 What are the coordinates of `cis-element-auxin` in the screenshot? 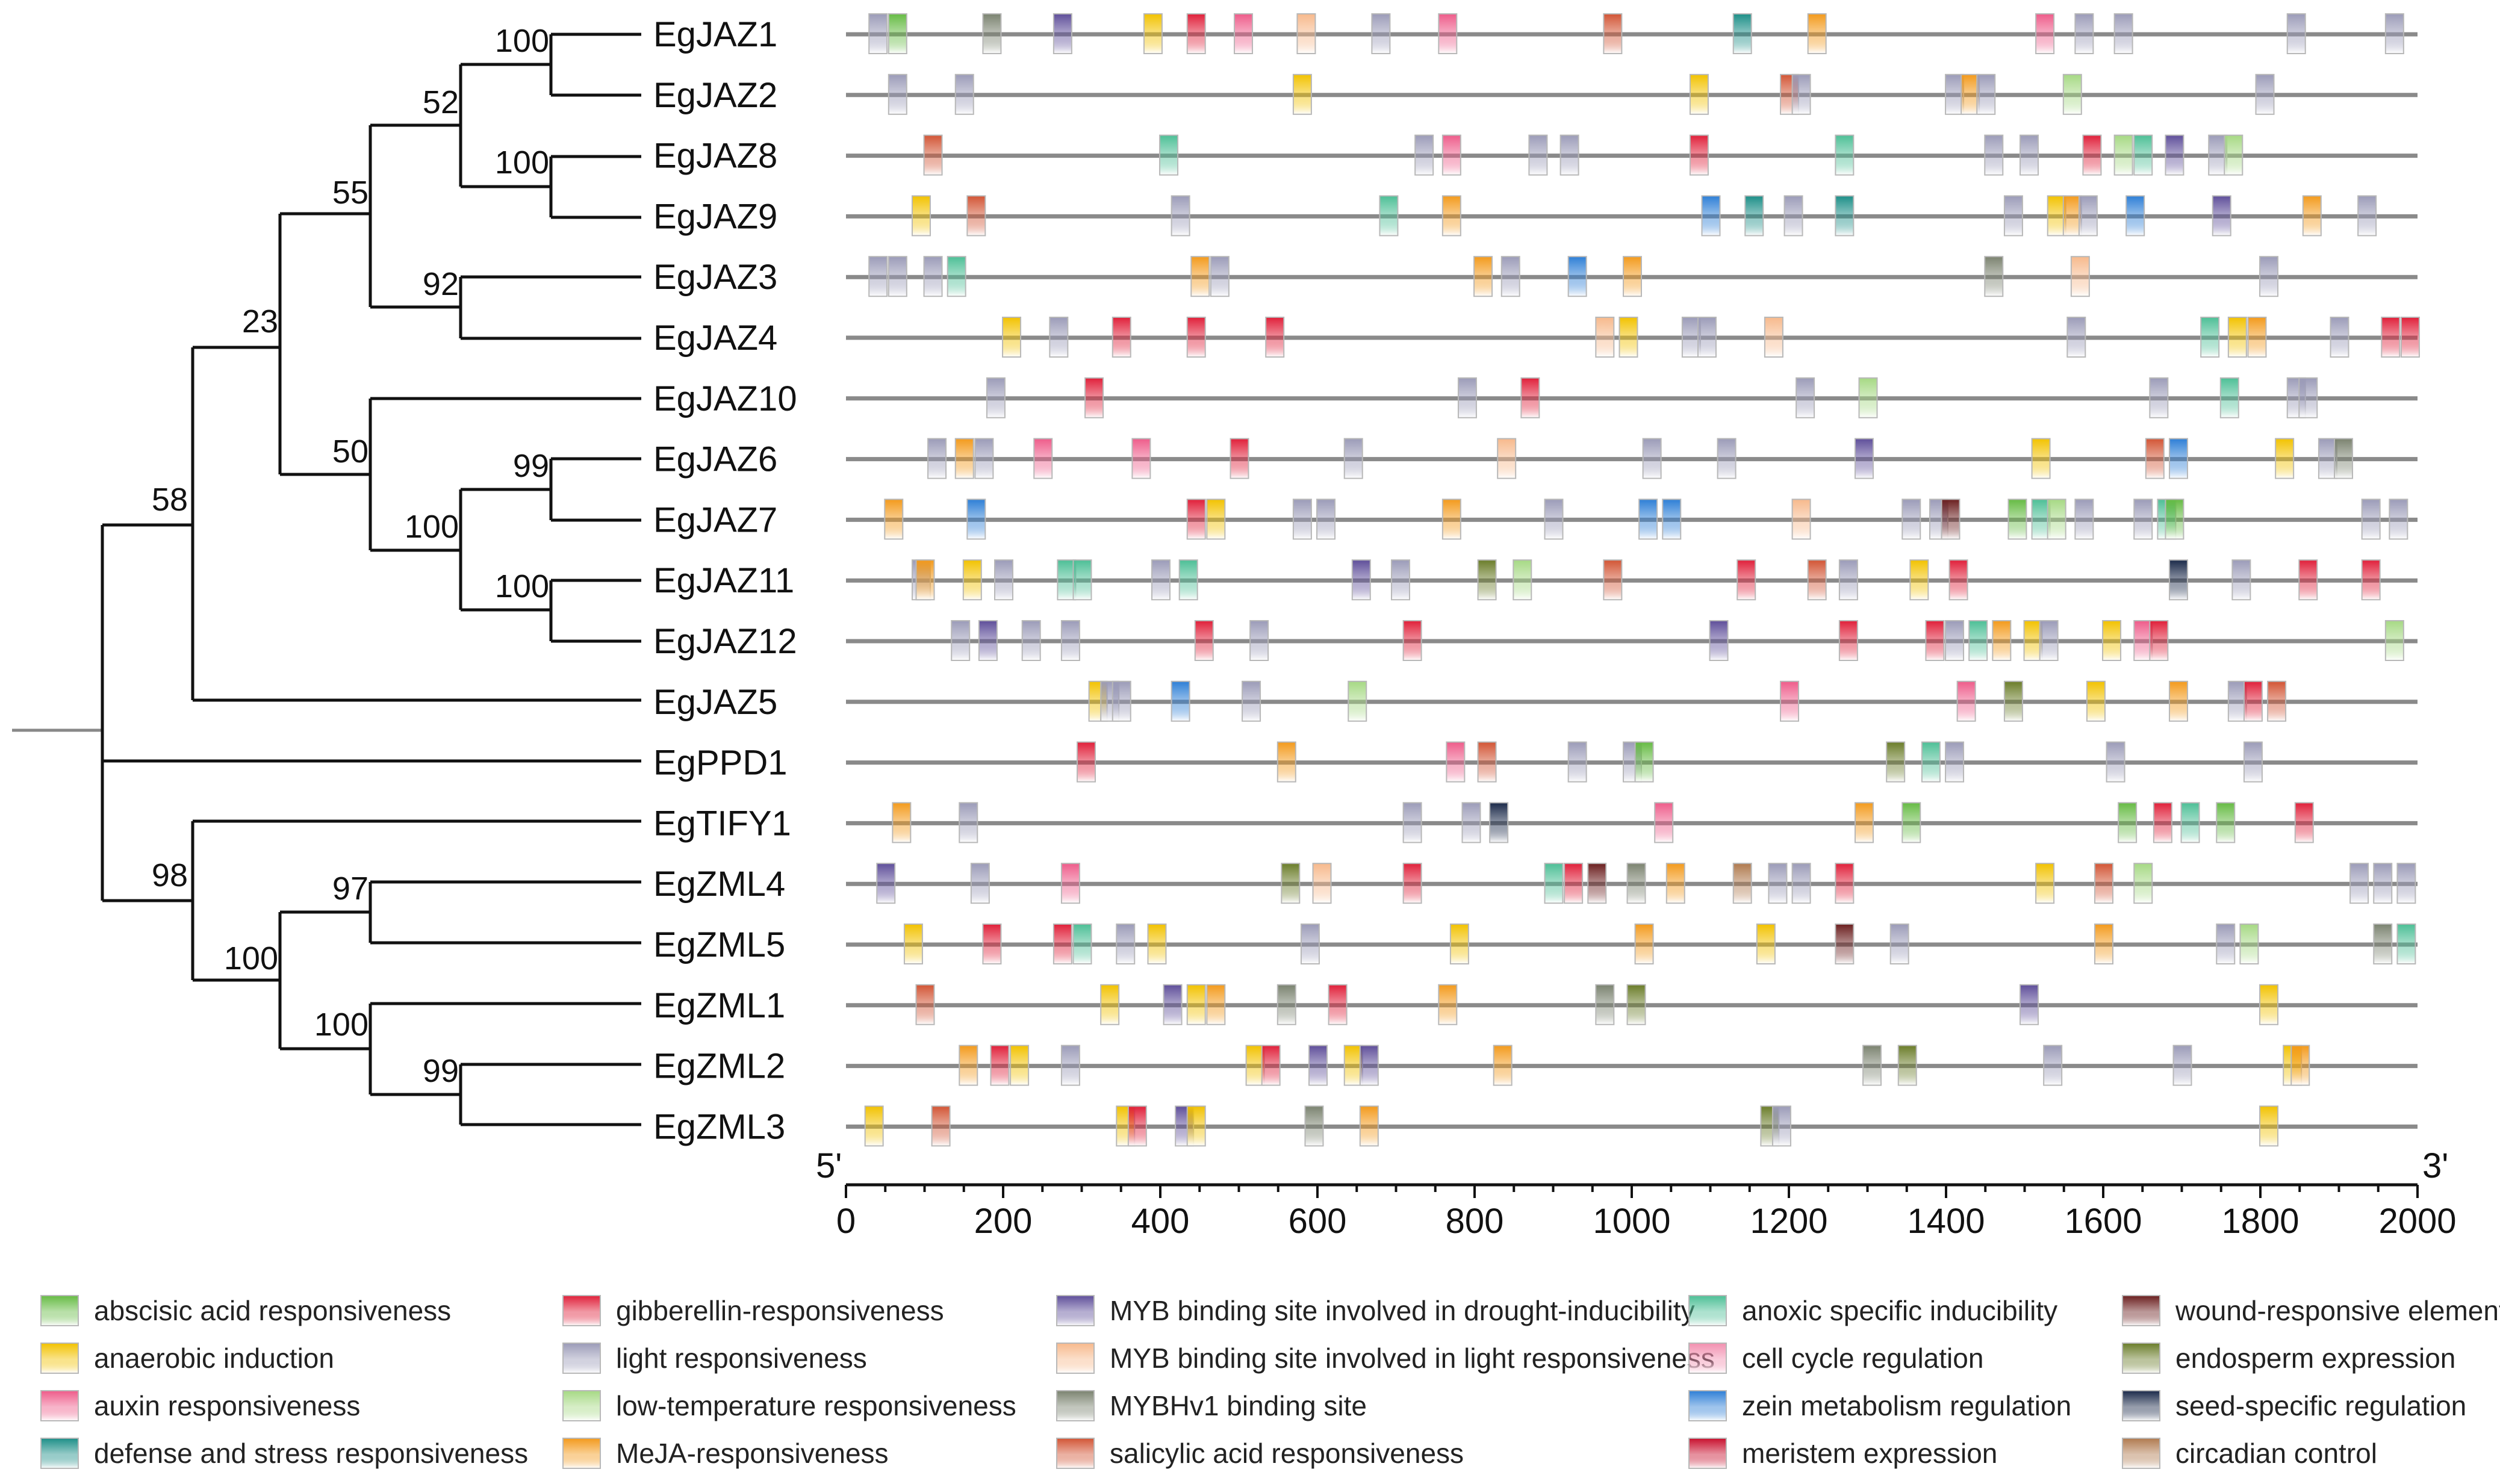 It's located at (1448, 33).